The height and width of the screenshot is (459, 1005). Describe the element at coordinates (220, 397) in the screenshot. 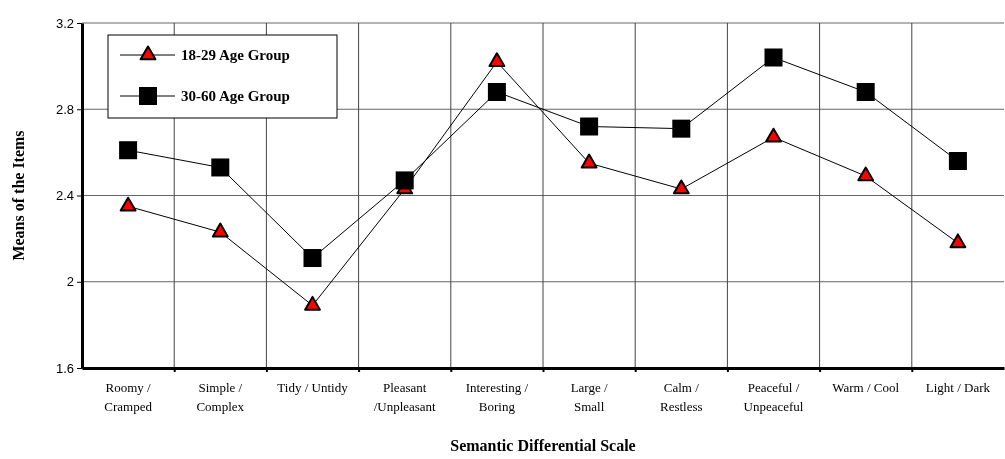

I see `x-tick-label: Simple / Complex` at that location.